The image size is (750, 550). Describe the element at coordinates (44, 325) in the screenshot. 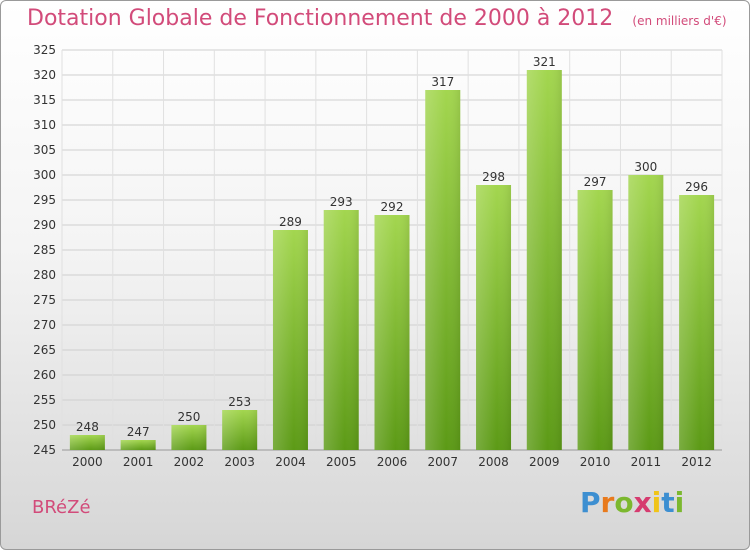

I see `y-tick-label: 270` at that location.